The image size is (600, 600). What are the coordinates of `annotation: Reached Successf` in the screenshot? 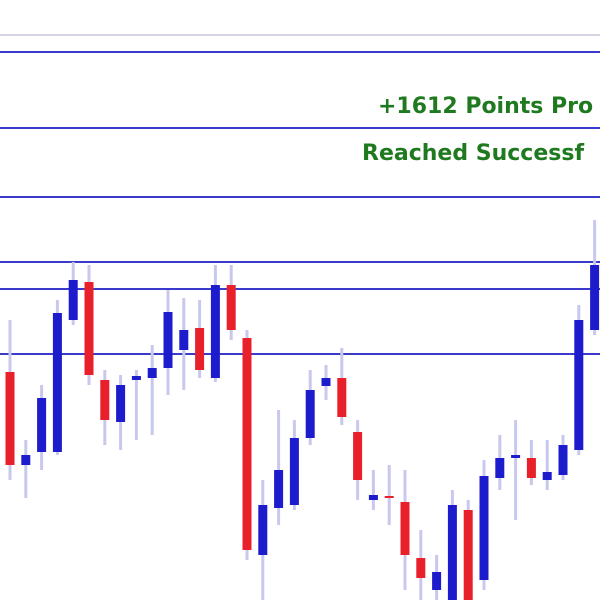 It's located at (473, 153).